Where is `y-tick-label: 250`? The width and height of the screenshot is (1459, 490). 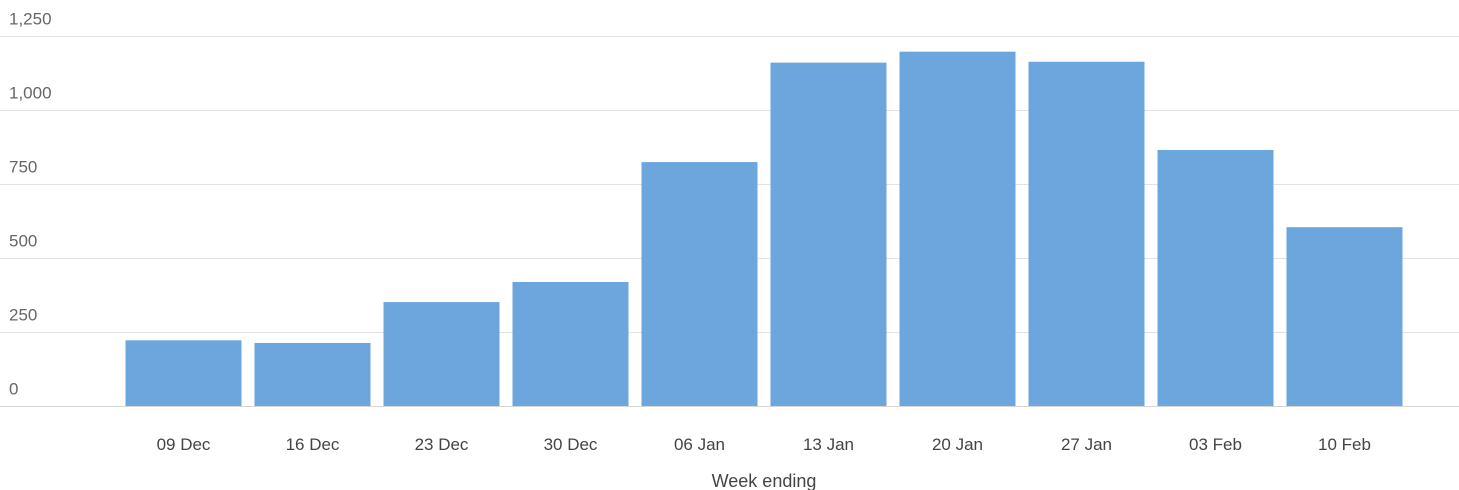 y-tick-label: 250 is located at coordinates (23, 315).